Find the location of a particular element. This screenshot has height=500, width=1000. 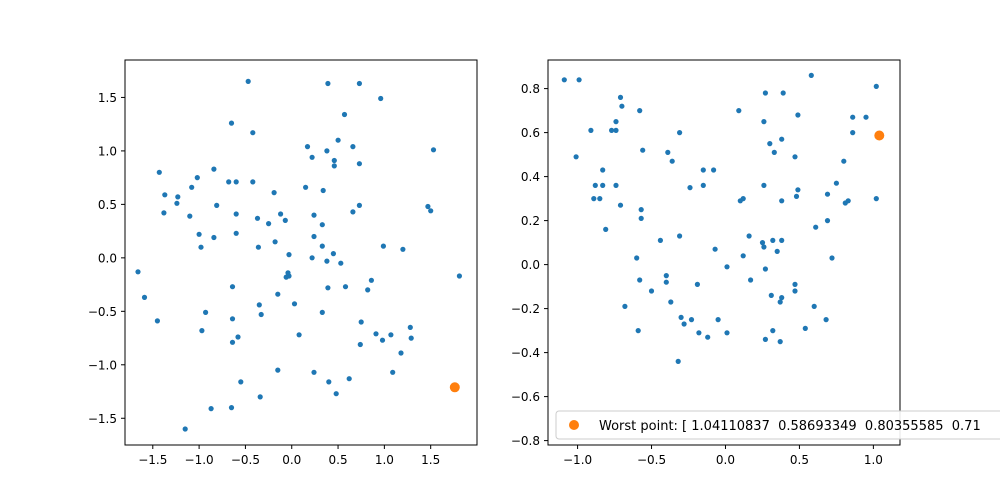

y-tick-label: 1.0 is located at coordinates (107, 151).